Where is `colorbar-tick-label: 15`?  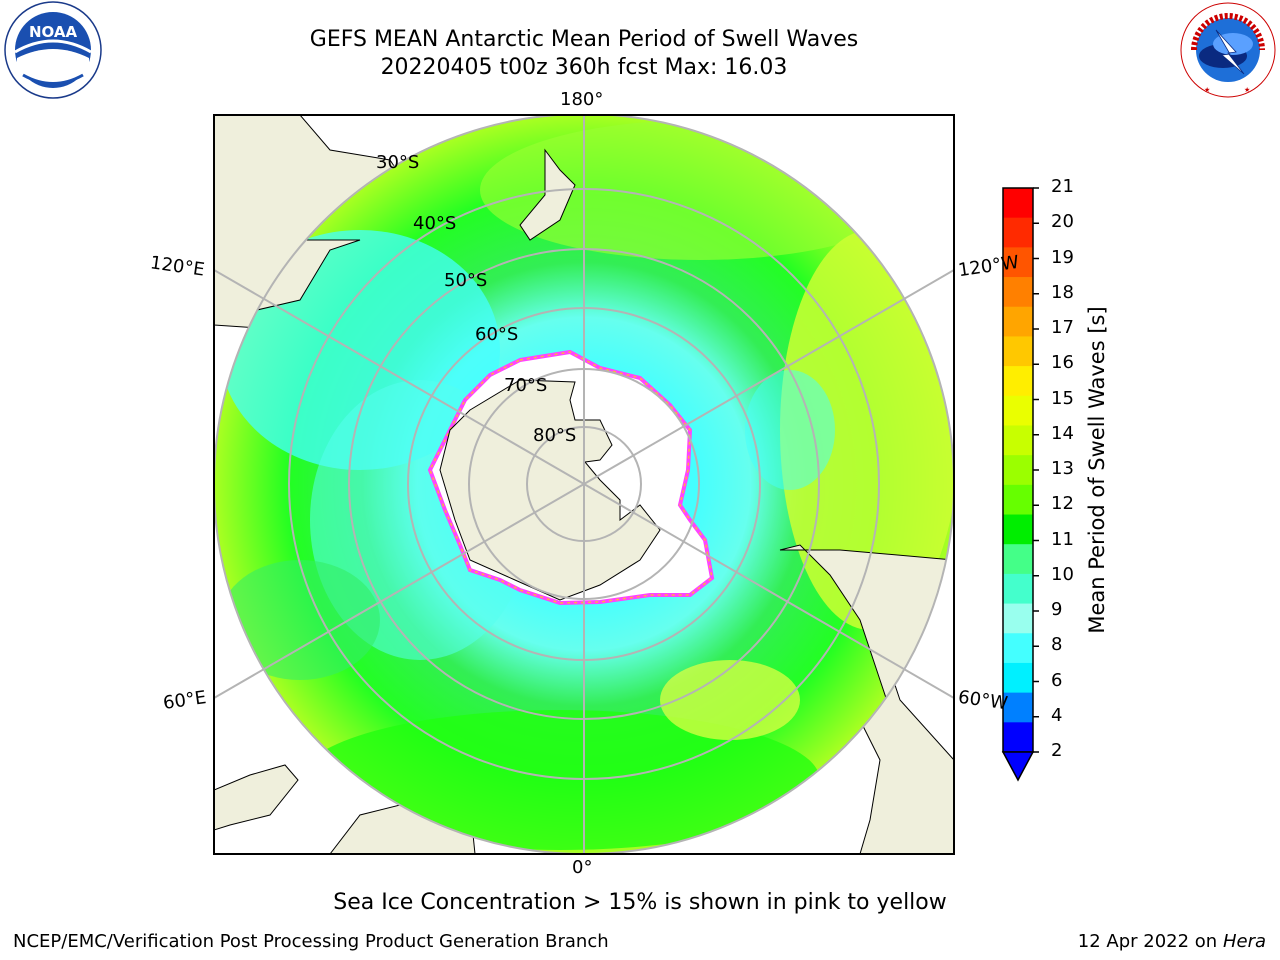
colorbar-tick-label: 15 is located at coordinates (1062, 398).